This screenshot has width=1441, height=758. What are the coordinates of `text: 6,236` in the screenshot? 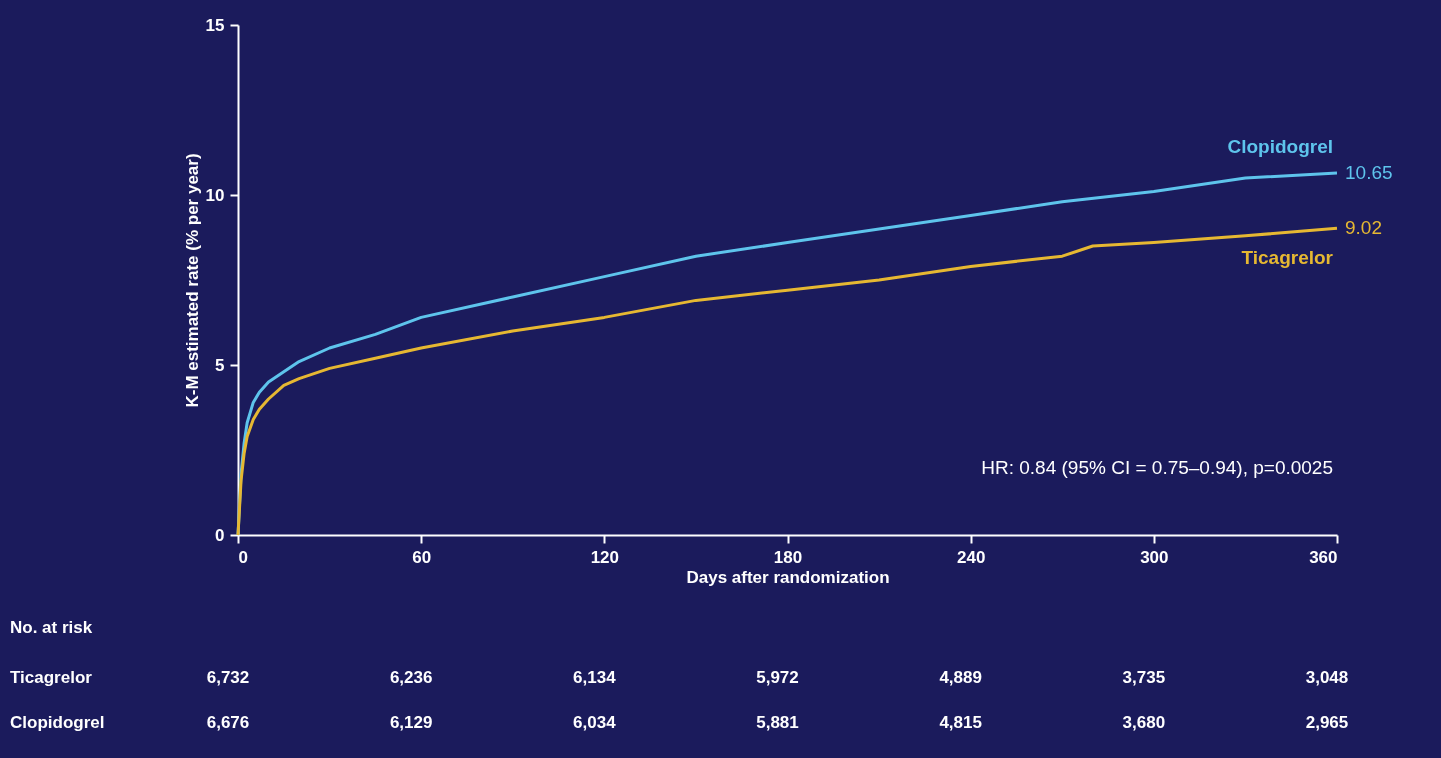 It's located at (411, 677).